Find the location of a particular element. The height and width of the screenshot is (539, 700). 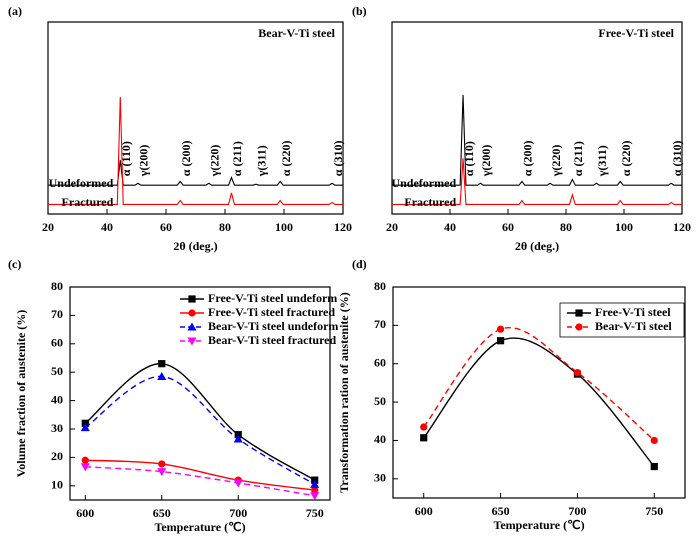

legend-label: Free-V-Ti steel fractured is located at coordinates (271, 312).